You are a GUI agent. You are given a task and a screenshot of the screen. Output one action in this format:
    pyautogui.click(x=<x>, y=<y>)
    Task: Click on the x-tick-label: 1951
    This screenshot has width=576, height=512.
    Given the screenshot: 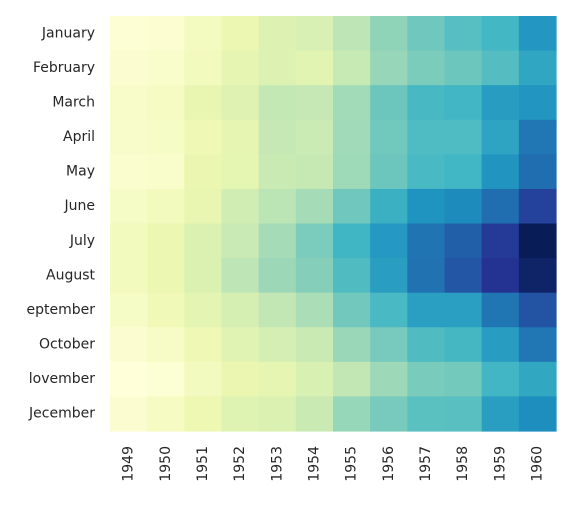 What is the action you would take?
    pyautogui.click(x=203, y=464)
    